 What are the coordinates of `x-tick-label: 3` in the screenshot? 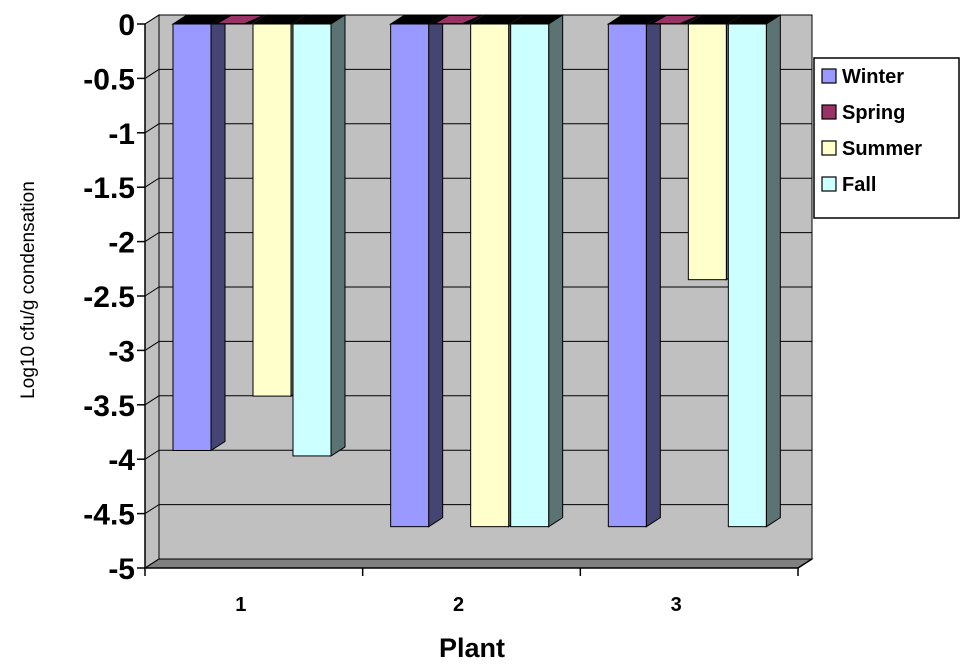 It's located at (676, 605).